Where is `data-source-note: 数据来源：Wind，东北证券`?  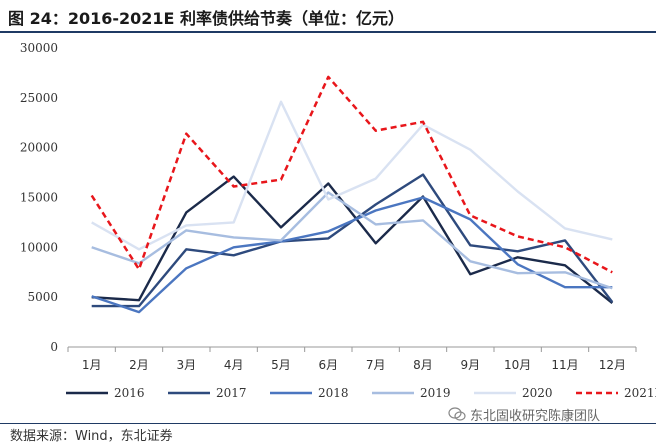 data-source-note: 数据来源：Wind，东北证券 is located at coordinates (91, 436).